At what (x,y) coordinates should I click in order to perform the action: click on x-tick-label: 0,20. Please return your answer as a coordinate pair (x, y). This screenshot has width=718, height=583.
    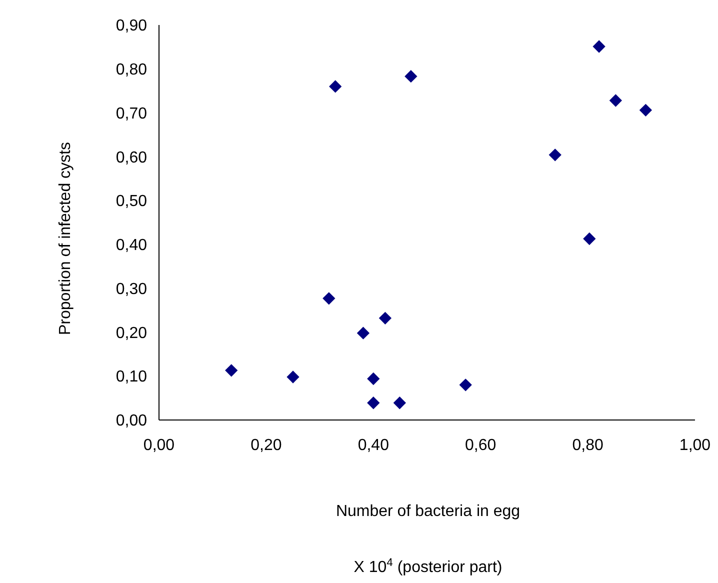
    Looking at the image, I should click on (266, 445).